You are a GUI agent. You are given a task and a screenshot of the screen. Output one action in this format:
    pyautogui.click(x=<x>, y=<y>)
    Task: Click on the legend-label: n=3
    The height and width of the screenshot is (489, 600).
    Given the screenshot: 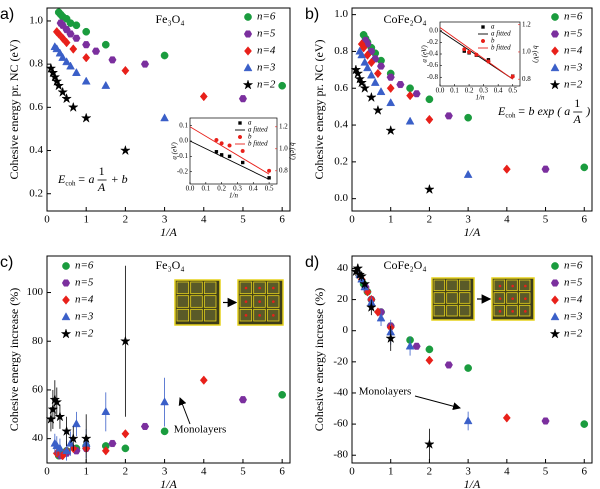 What is the action you would take?
    pyautogui.click(x=573, y=68)
    